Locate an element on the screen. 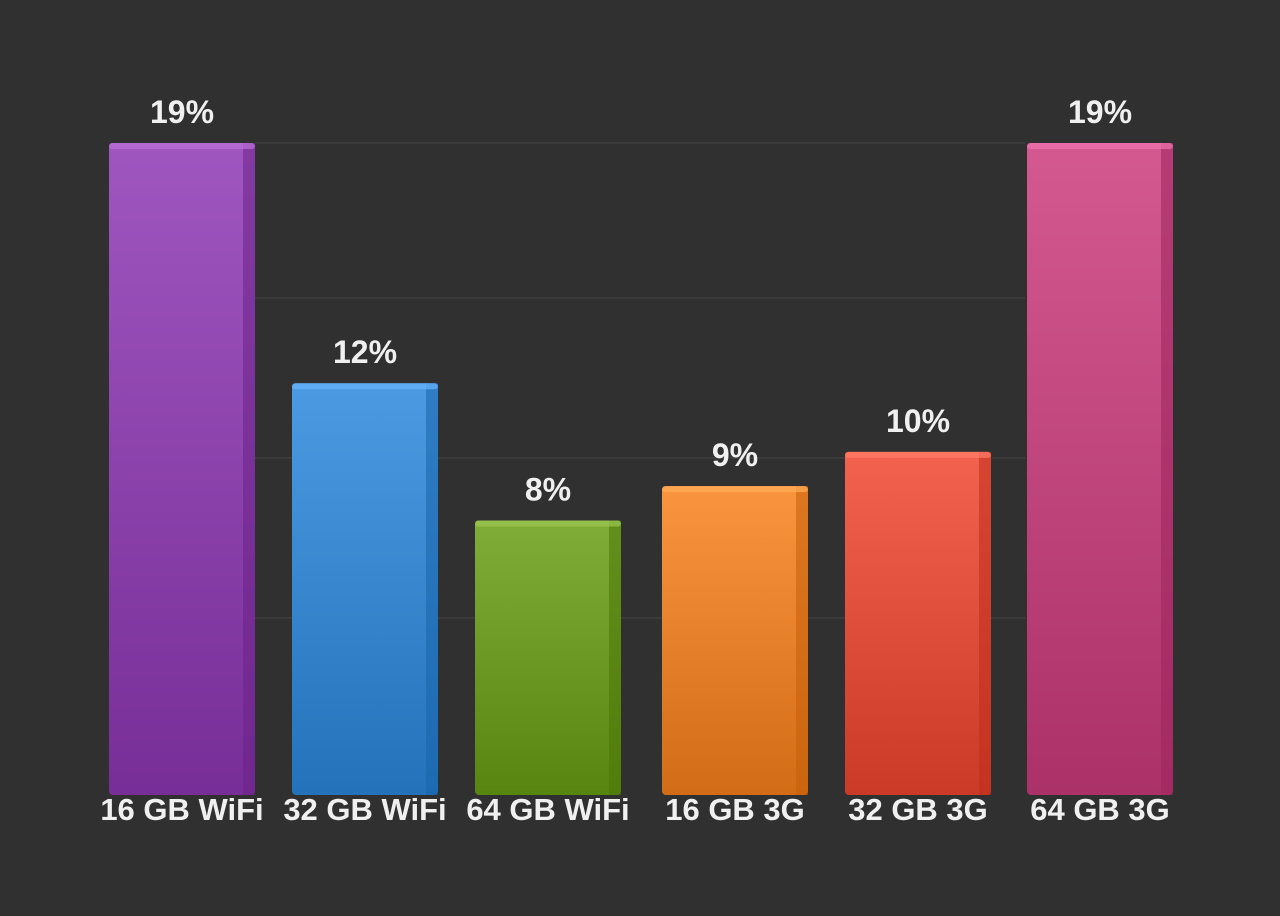  category-label: 64 GB WiFi is located at coordinates (547, 809).